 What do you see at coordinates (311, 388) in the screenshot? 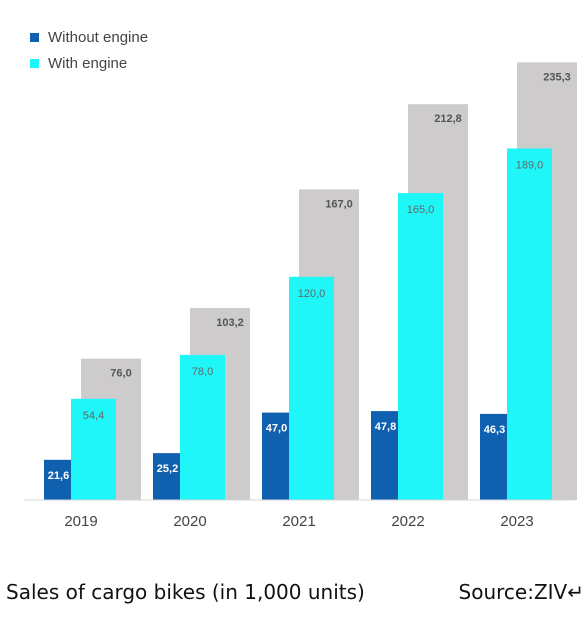
I see `bar-with-engine-2021` at bounding box center [311, 388].